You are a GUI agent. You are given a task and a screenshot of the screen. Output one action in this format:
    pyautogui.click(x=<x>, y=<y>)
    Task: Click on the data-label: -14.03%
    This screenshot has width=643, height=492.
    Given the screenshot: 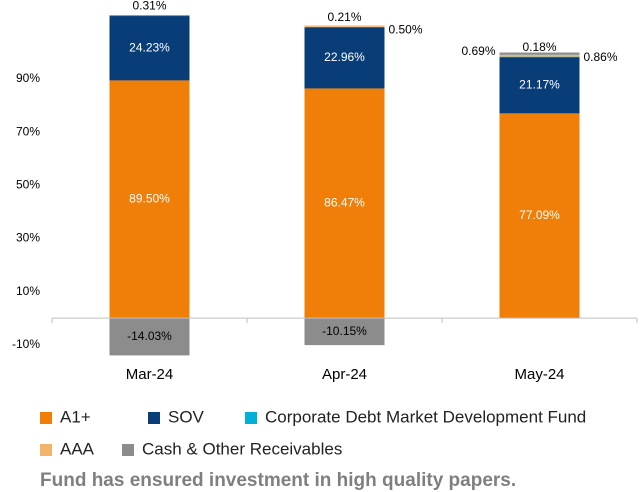 What is the action you would take?
    pyautogui.click(x=149, y=336)
    